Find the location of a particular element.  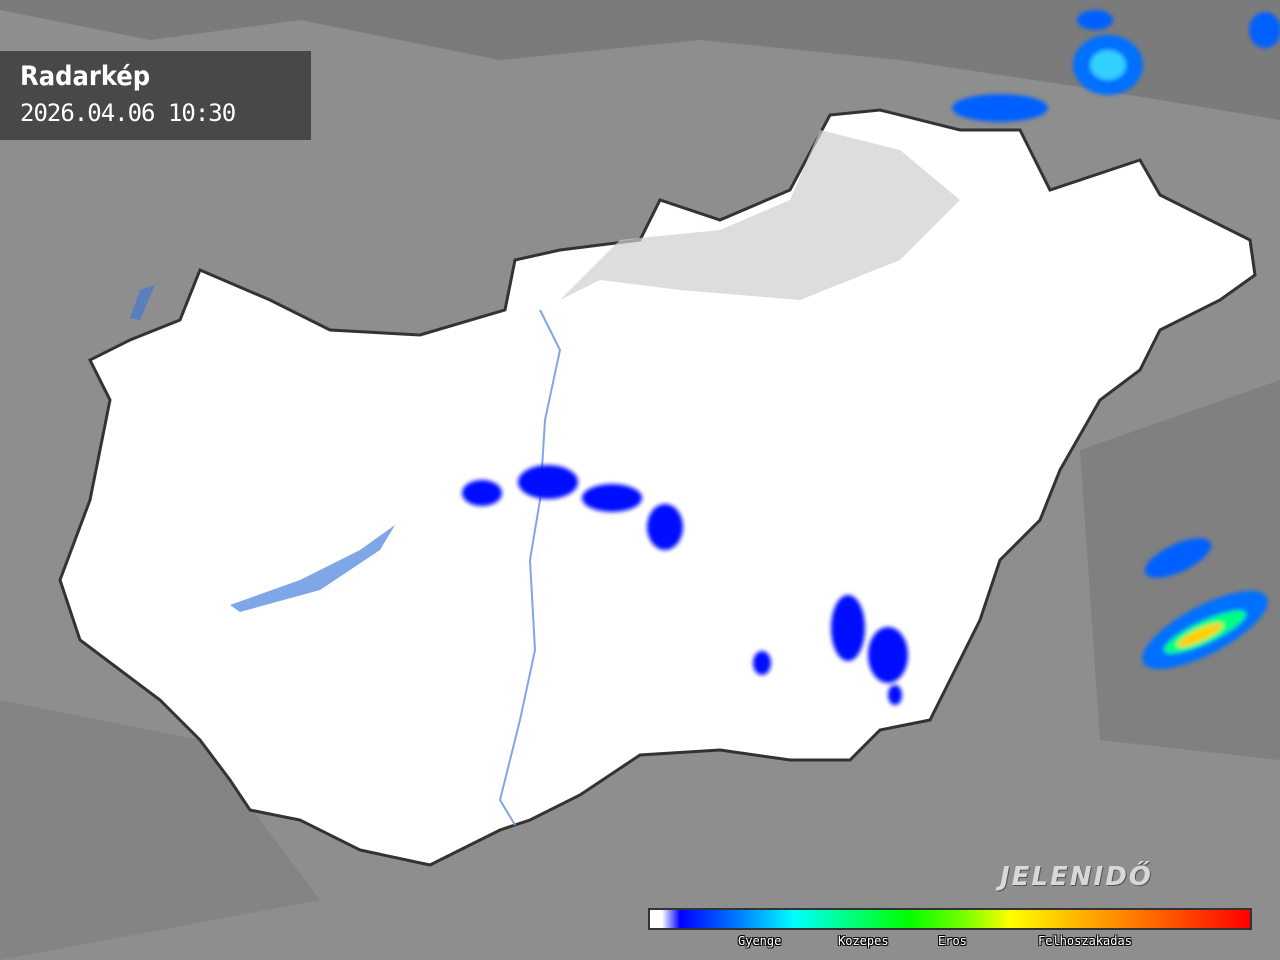

legend-label-downpour: Felhoszakadas is located at coordinates (1085, 941).